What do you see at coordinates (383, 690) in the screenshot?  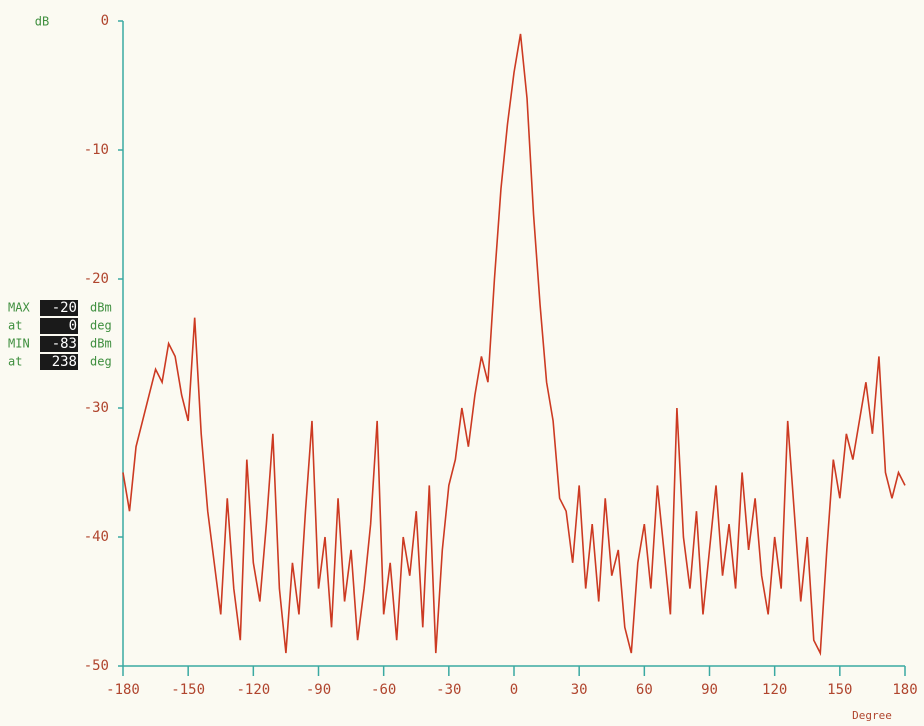 I see `x-tick-label: -60` at bounding box center [383, 690].